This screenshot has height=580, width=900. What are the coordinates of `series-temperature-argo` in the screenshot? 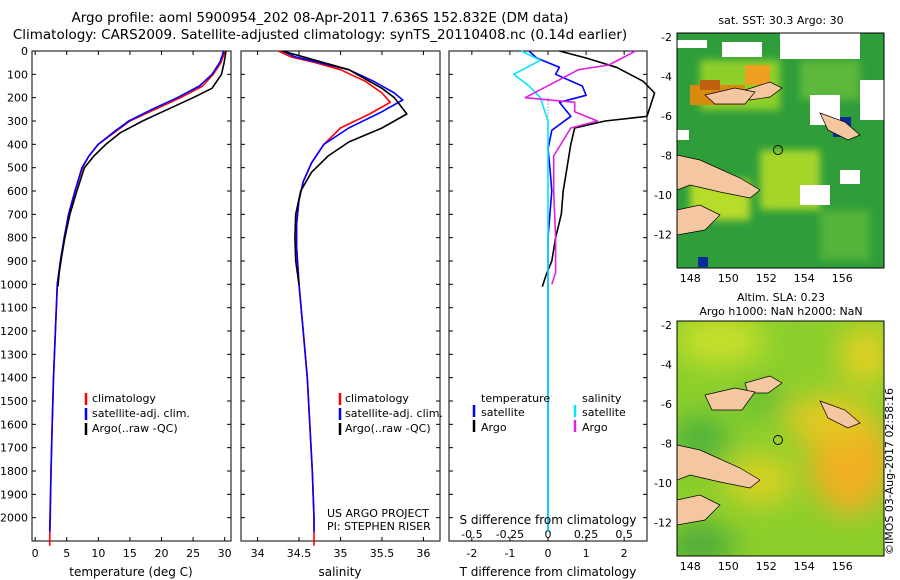 It's located at (598, 168).